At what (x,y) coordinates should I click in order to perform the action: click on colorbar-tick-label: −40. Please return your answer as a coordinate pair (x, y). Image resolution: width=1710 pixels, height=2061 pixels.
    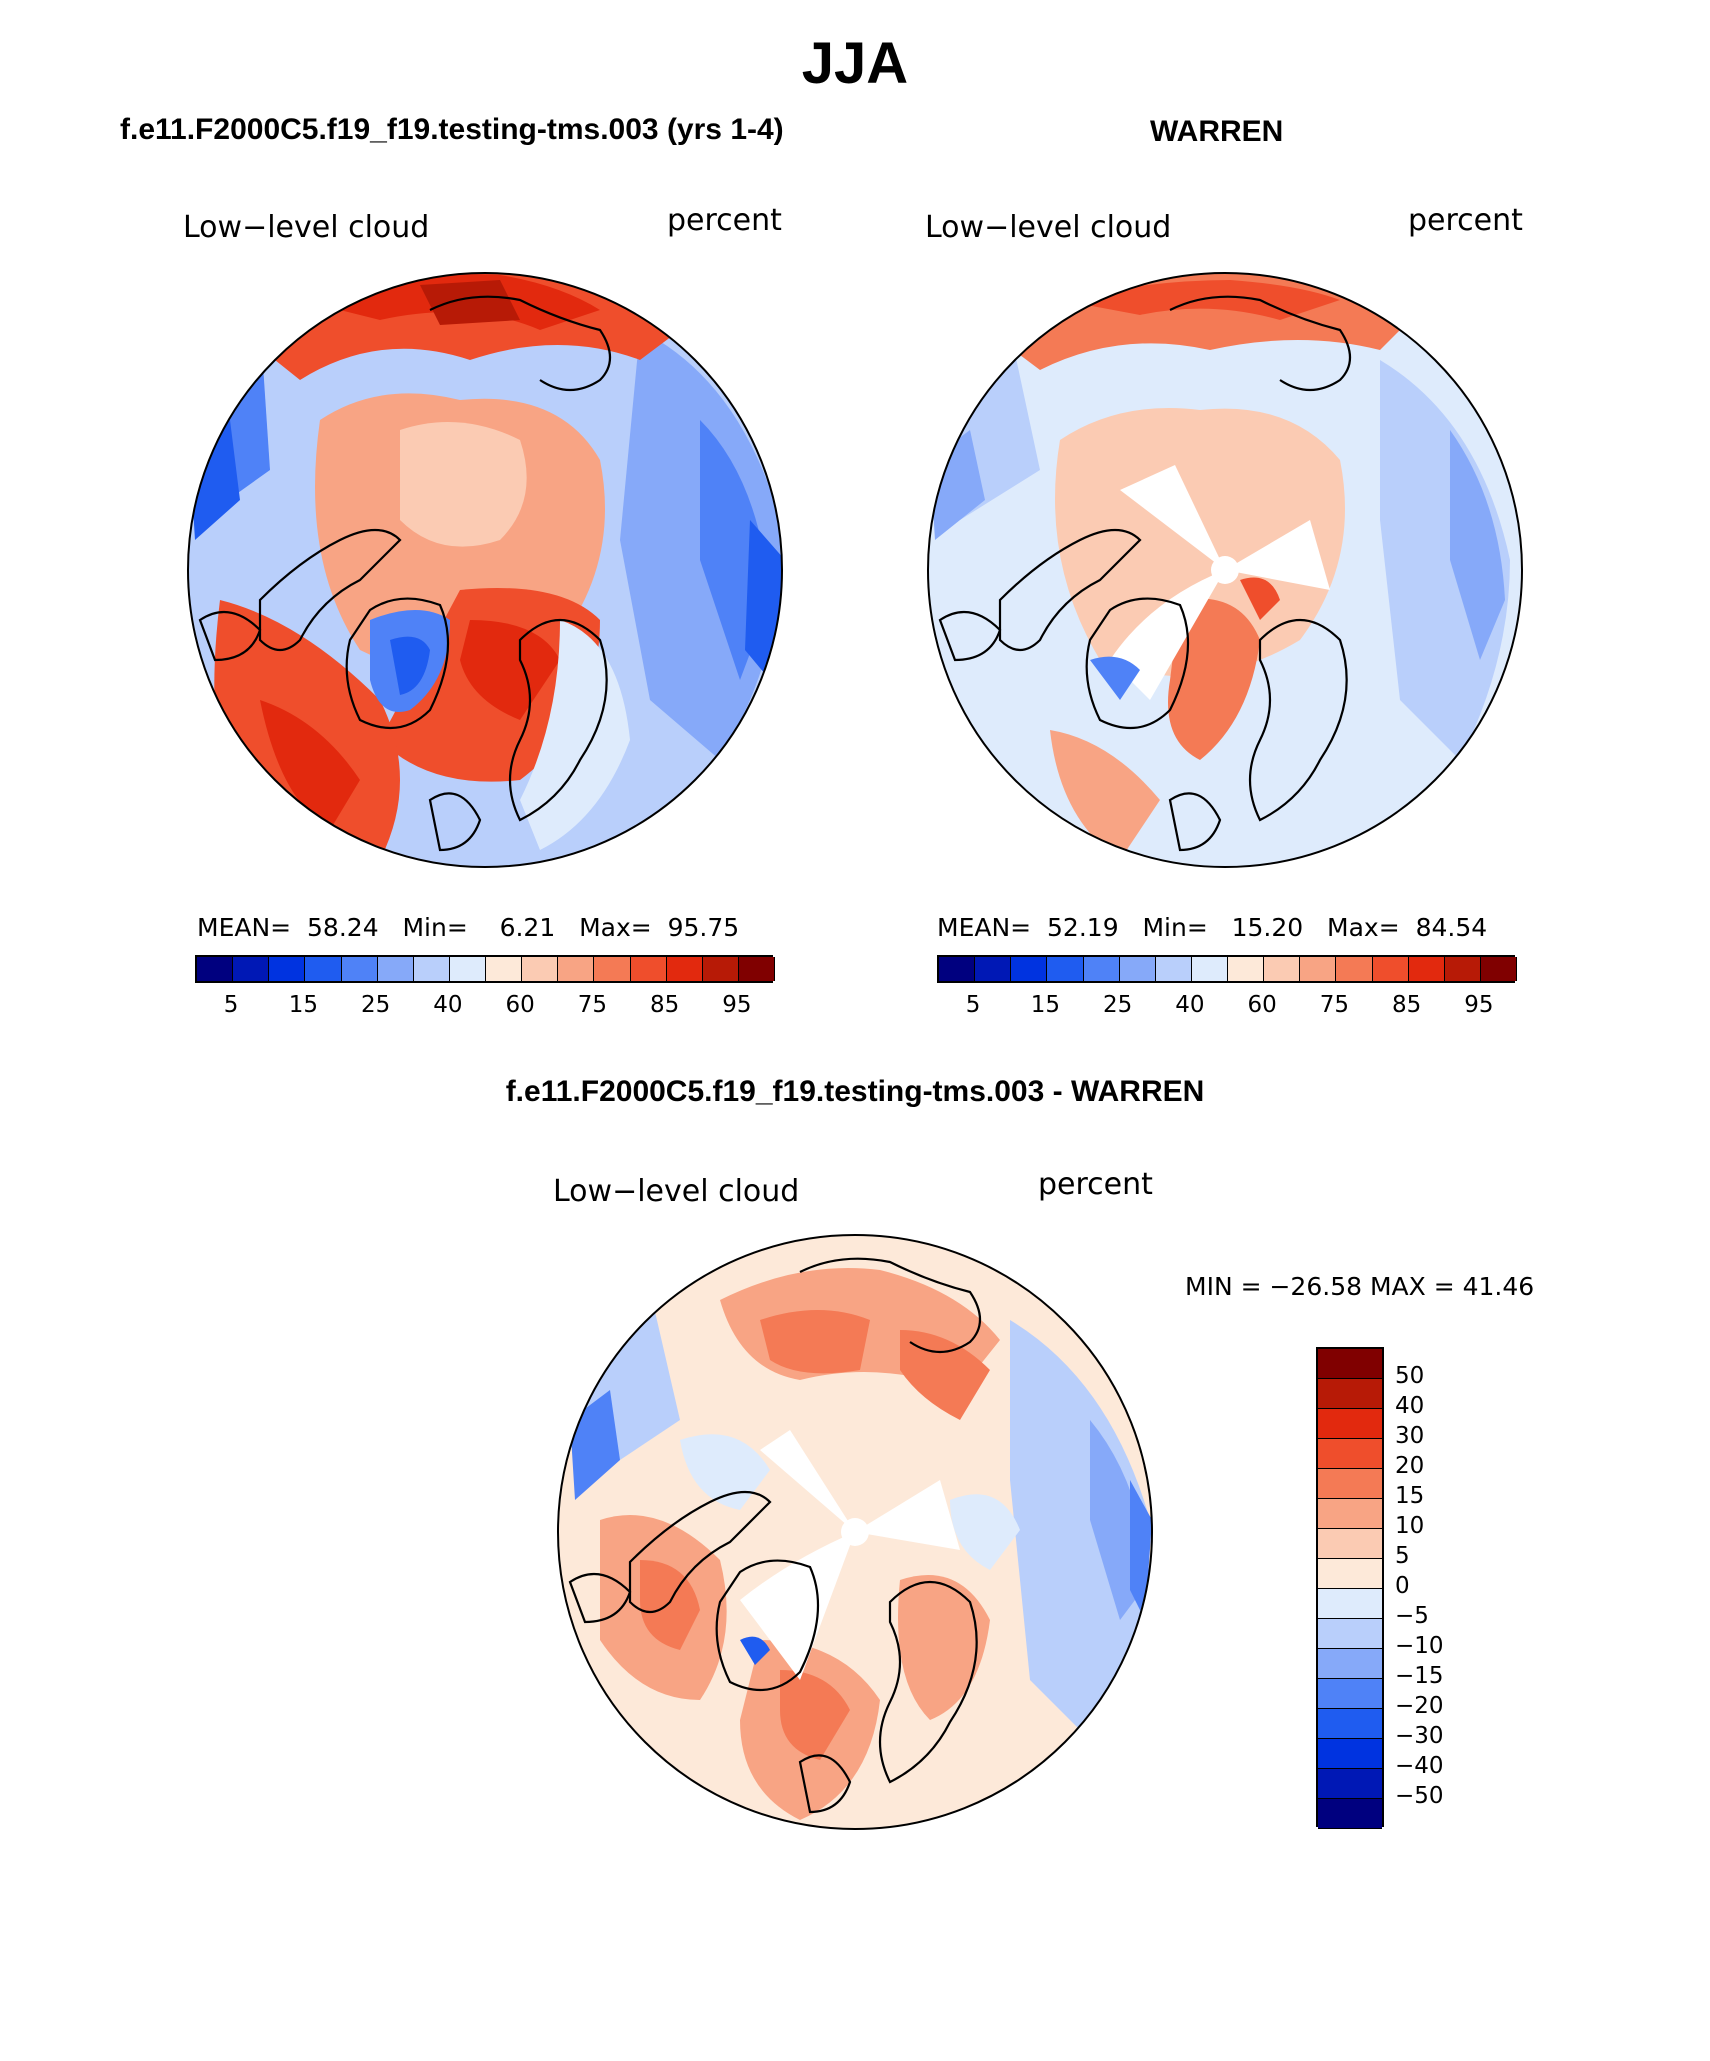
    Looking at the image, I should click on (1419, 1766).